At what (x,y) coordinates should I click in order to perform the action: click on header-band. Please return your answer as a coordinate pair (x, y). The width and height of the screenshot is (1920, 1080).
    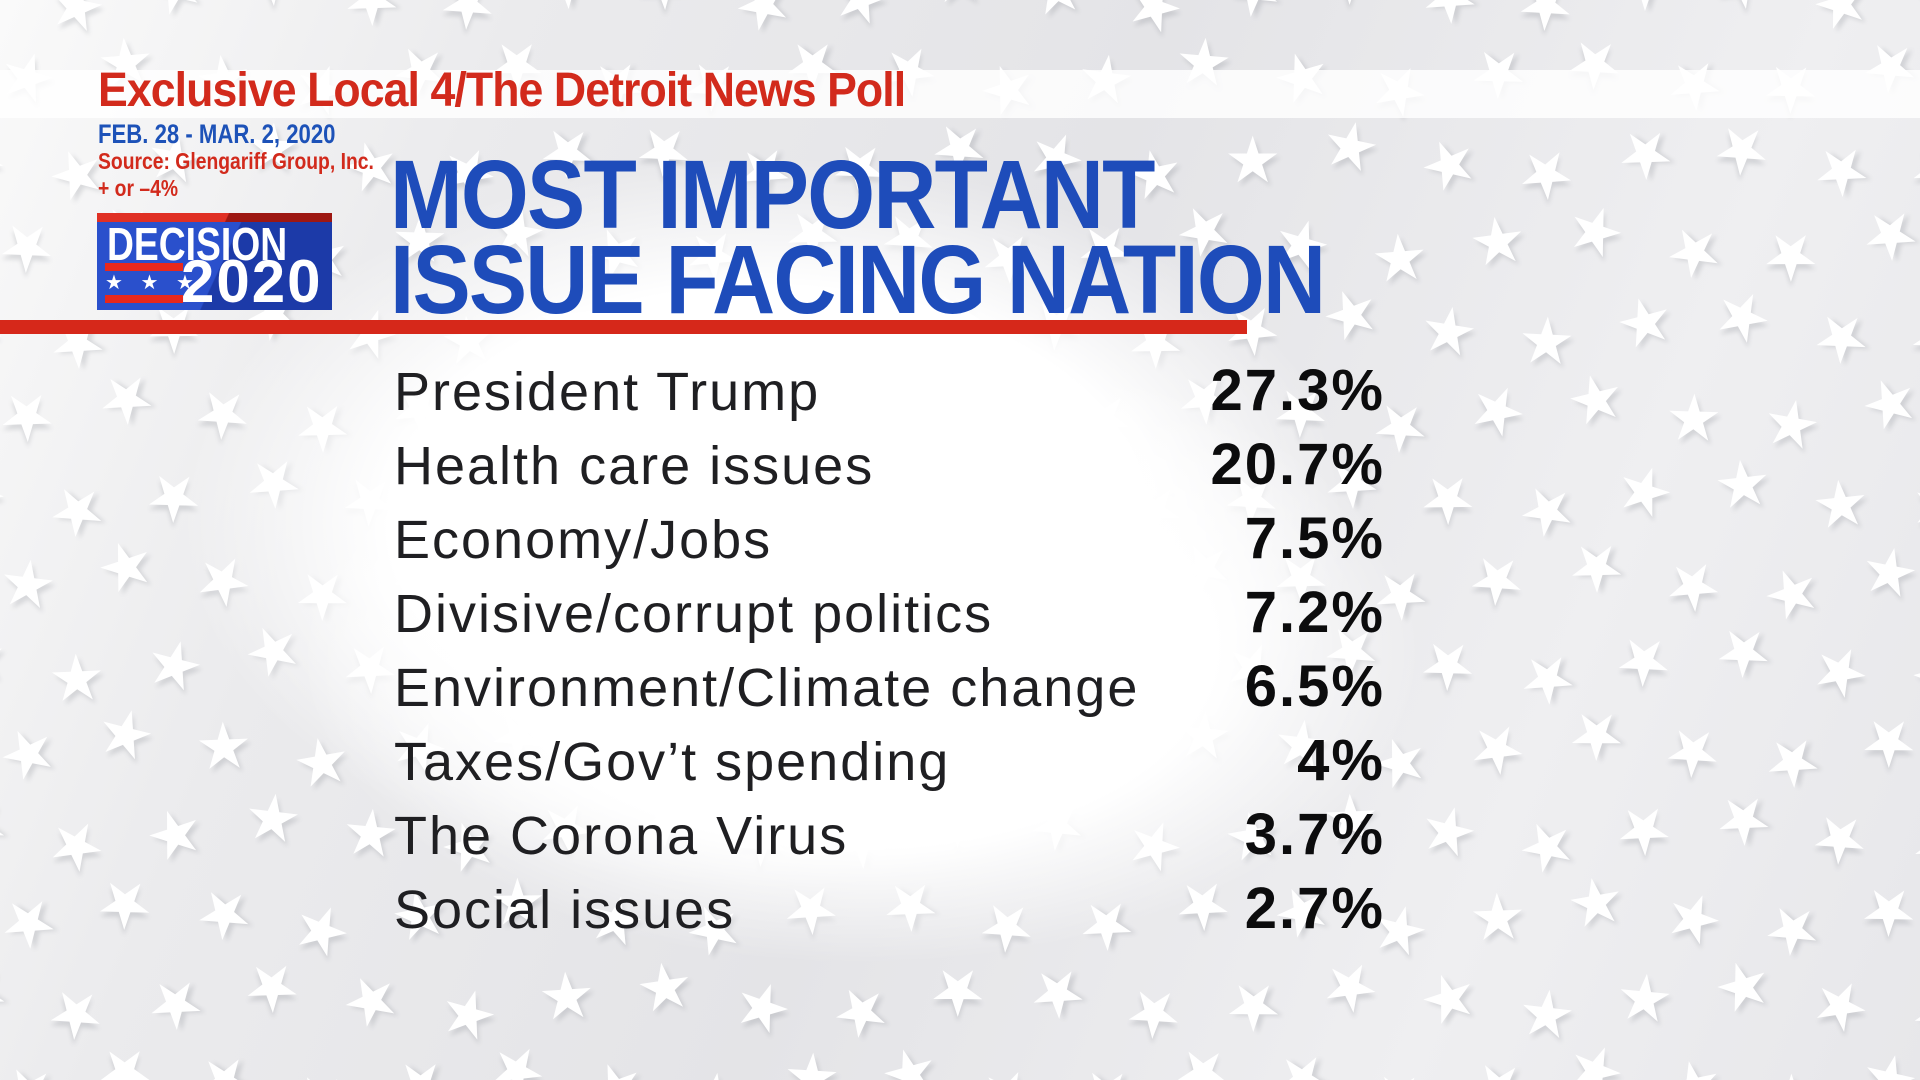
    Looking at the image, I should click on (960, 94).